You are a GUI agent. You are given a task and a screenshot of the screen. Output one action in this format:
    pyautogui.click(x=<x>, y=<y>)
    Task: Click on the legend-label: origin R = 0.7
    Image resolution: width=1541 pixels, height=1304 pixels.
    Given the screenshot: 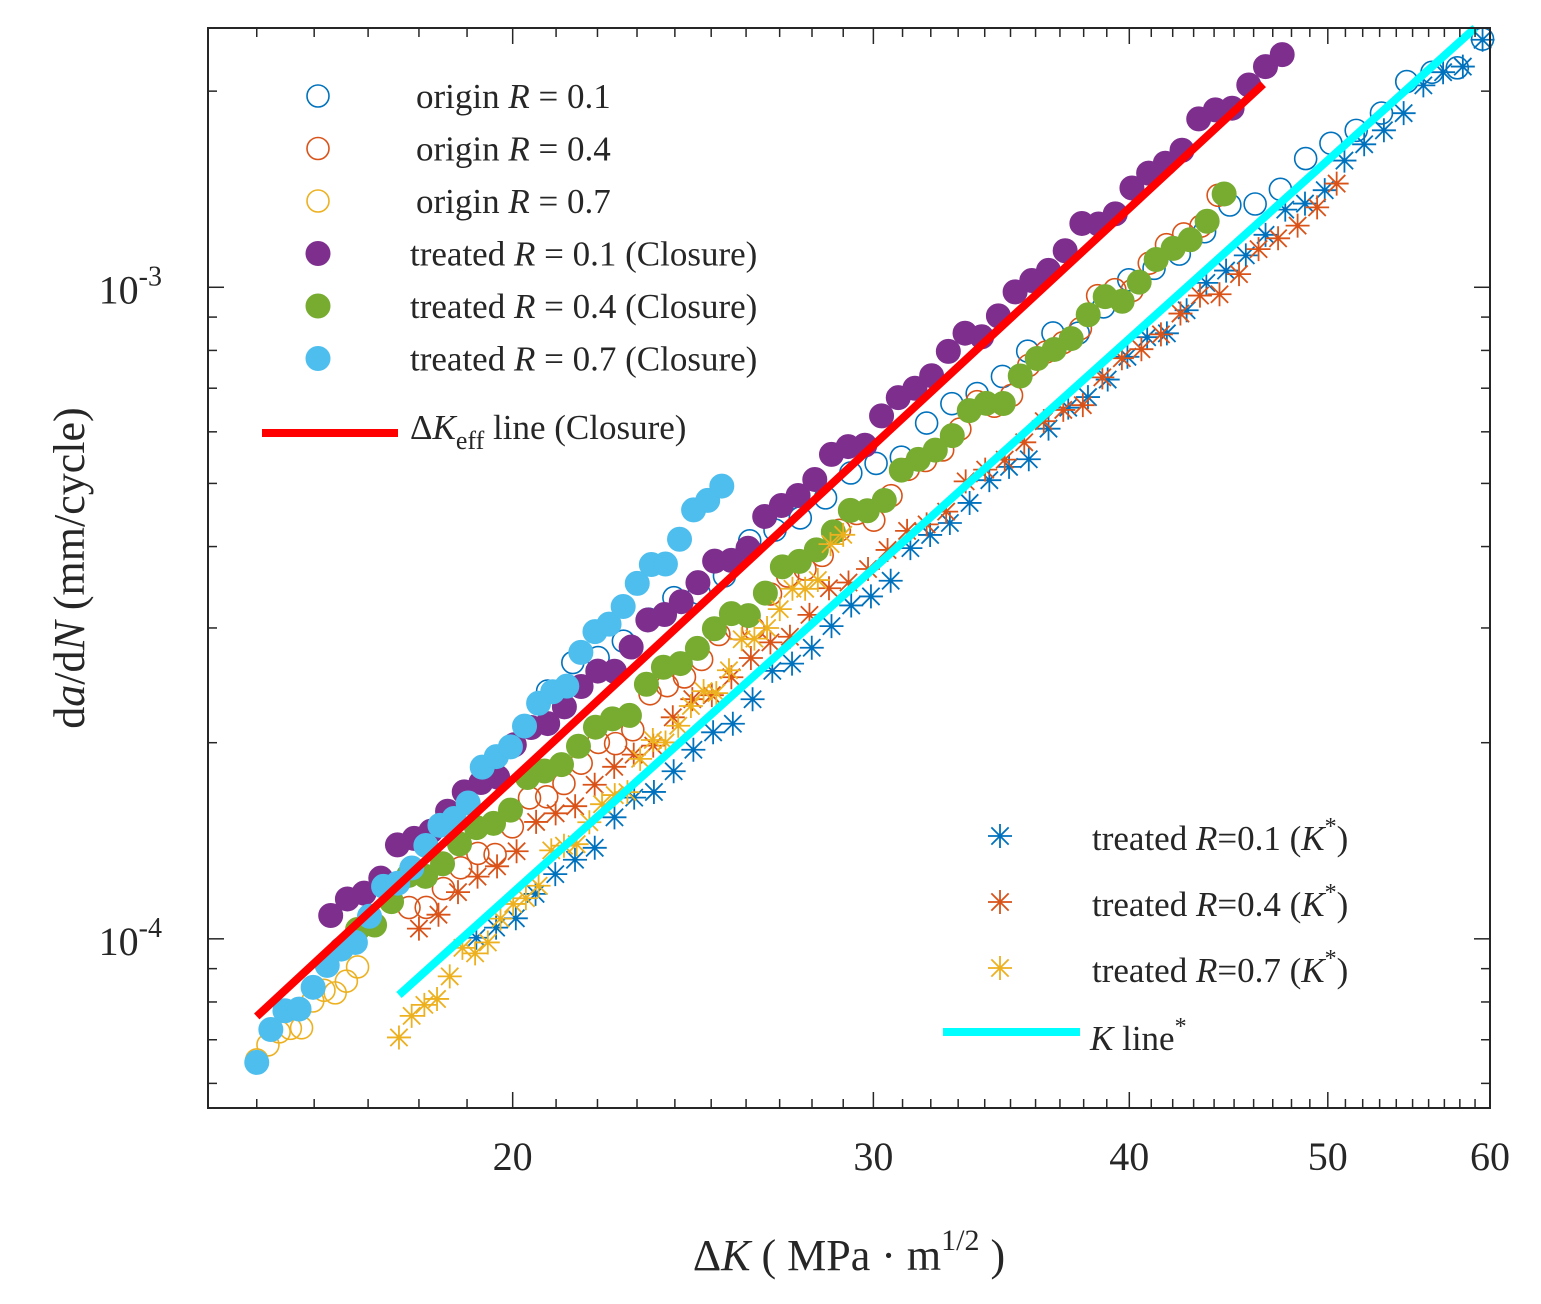 What is the action you would take?
    pyautogui.click(x=513, y=201)
    